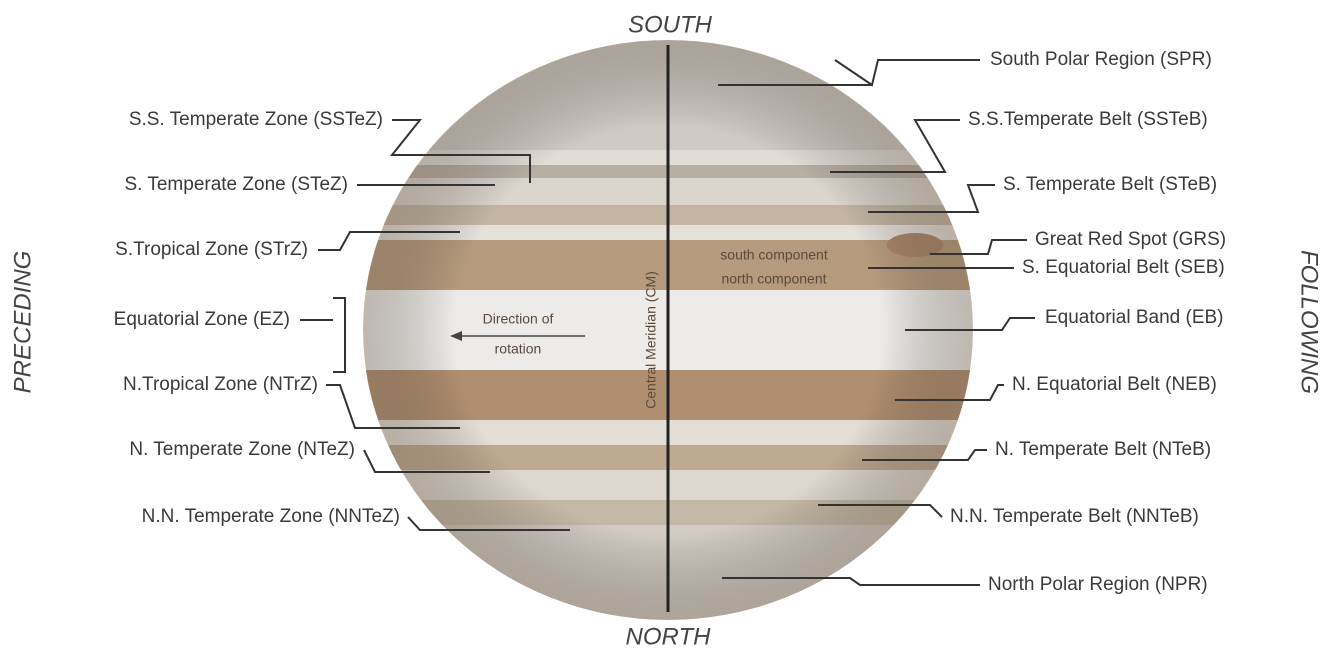  What do you see at coordinates (1123, 267) in the screenshot?
I see `belt-label: S. Equatorial Belt (SEB)` at bounding box center [1123, 267].